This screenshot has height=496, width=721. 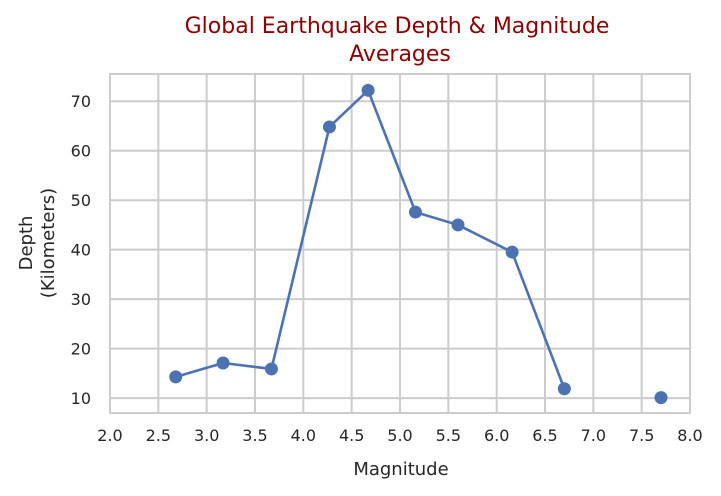 I want to click on x-tick-labels: 2.0 2.5 3.0 3.5 4.0 4.5 5.0 5.5 6.0 6.5 7.0 7.5 8.0, so click(x=399, y=435).